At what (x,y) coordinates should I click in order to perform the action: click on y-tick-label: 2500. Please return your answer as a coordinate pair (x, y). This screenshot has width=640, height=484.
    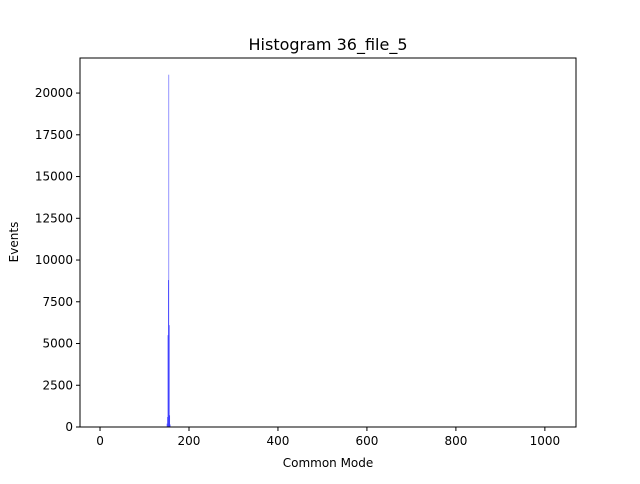
    Looking at the image, I should click on (57, 385).